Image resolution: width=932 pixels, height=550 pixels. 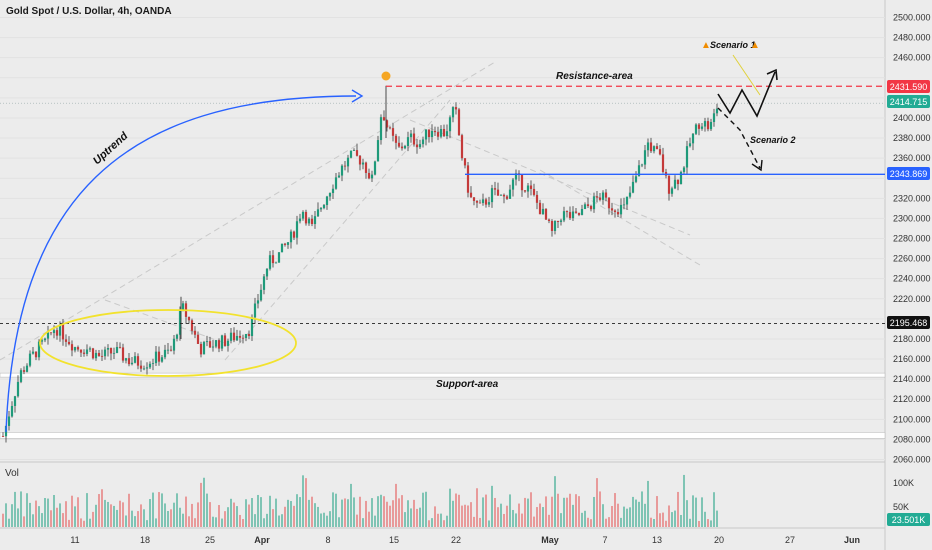 I want to click on x-tick-label: May, so click(x=550, y=540).